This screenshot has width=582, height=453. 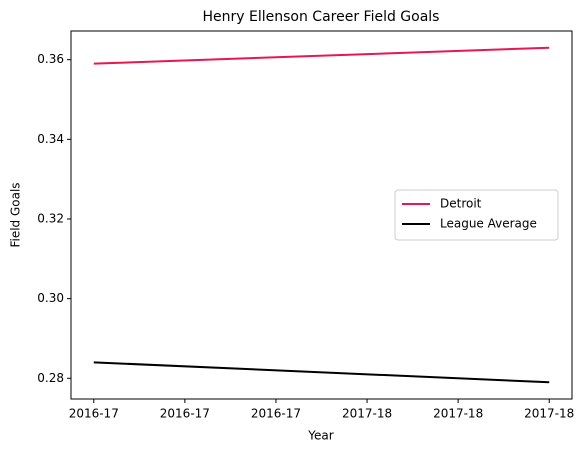 What do you see at coordinates (476, 215) in the screenshot?
I see `legend-box` at bounding box center [476, 215].